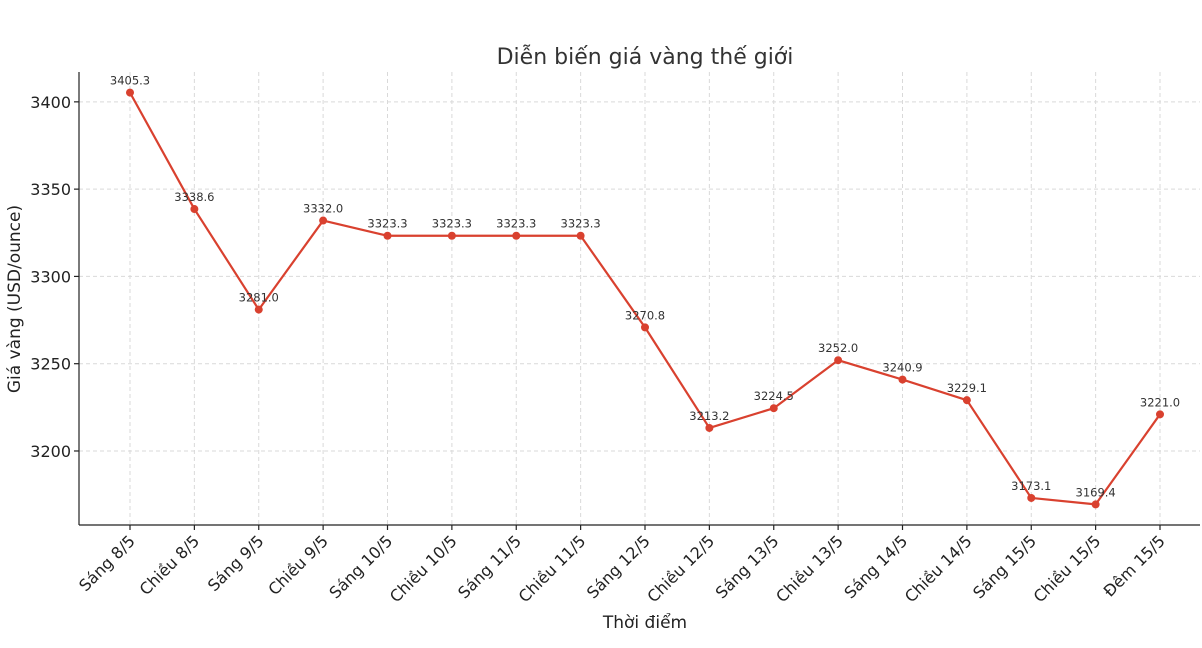 Image resolution: width=1202 pixels, height=648 pixels. I want to click on x-tick-label: Chiều 12/5, so click(680, 568).